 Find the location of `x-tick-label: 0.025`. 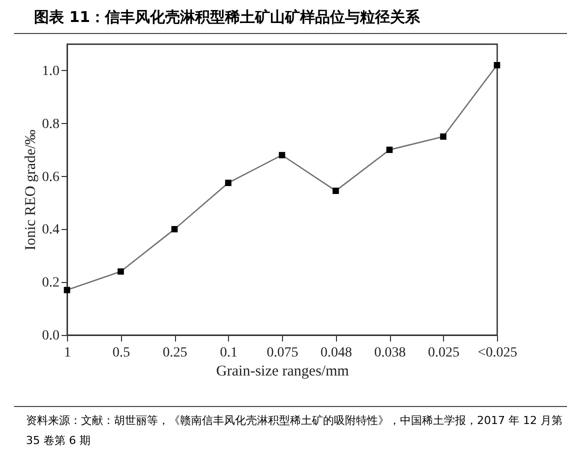

x-tick-label: 0.025 is located at coordinates (444, 353).